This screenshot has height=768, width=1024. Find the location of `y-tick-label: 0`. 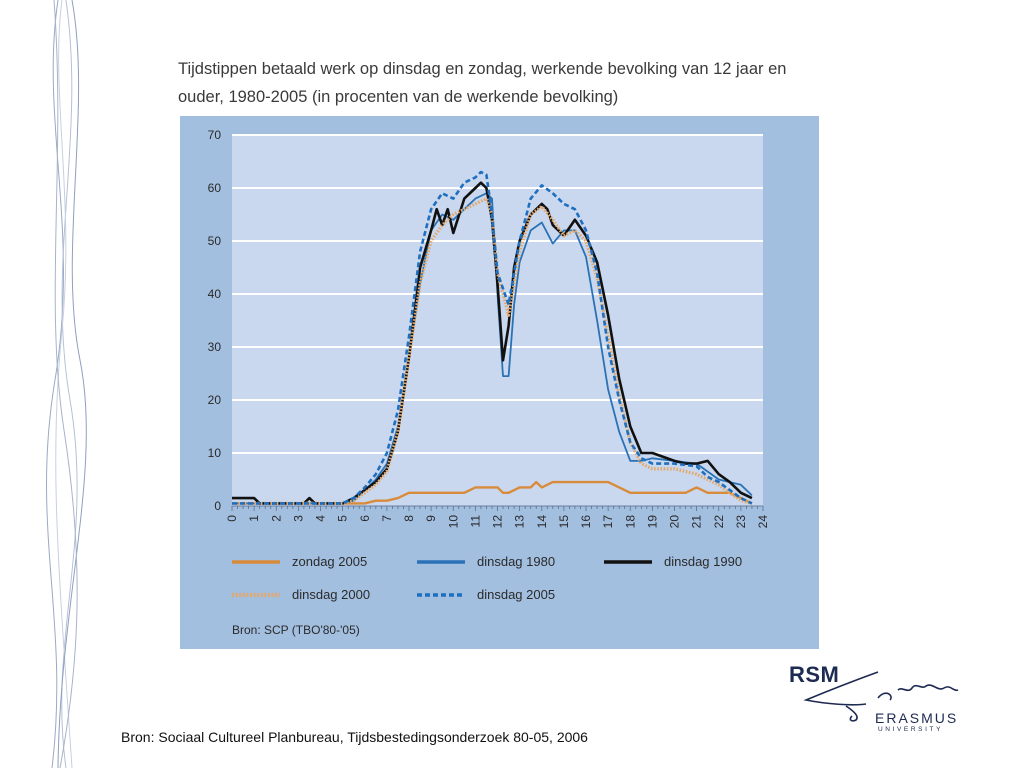

y-tick-label: 0 is located at coordinates (217, 506).